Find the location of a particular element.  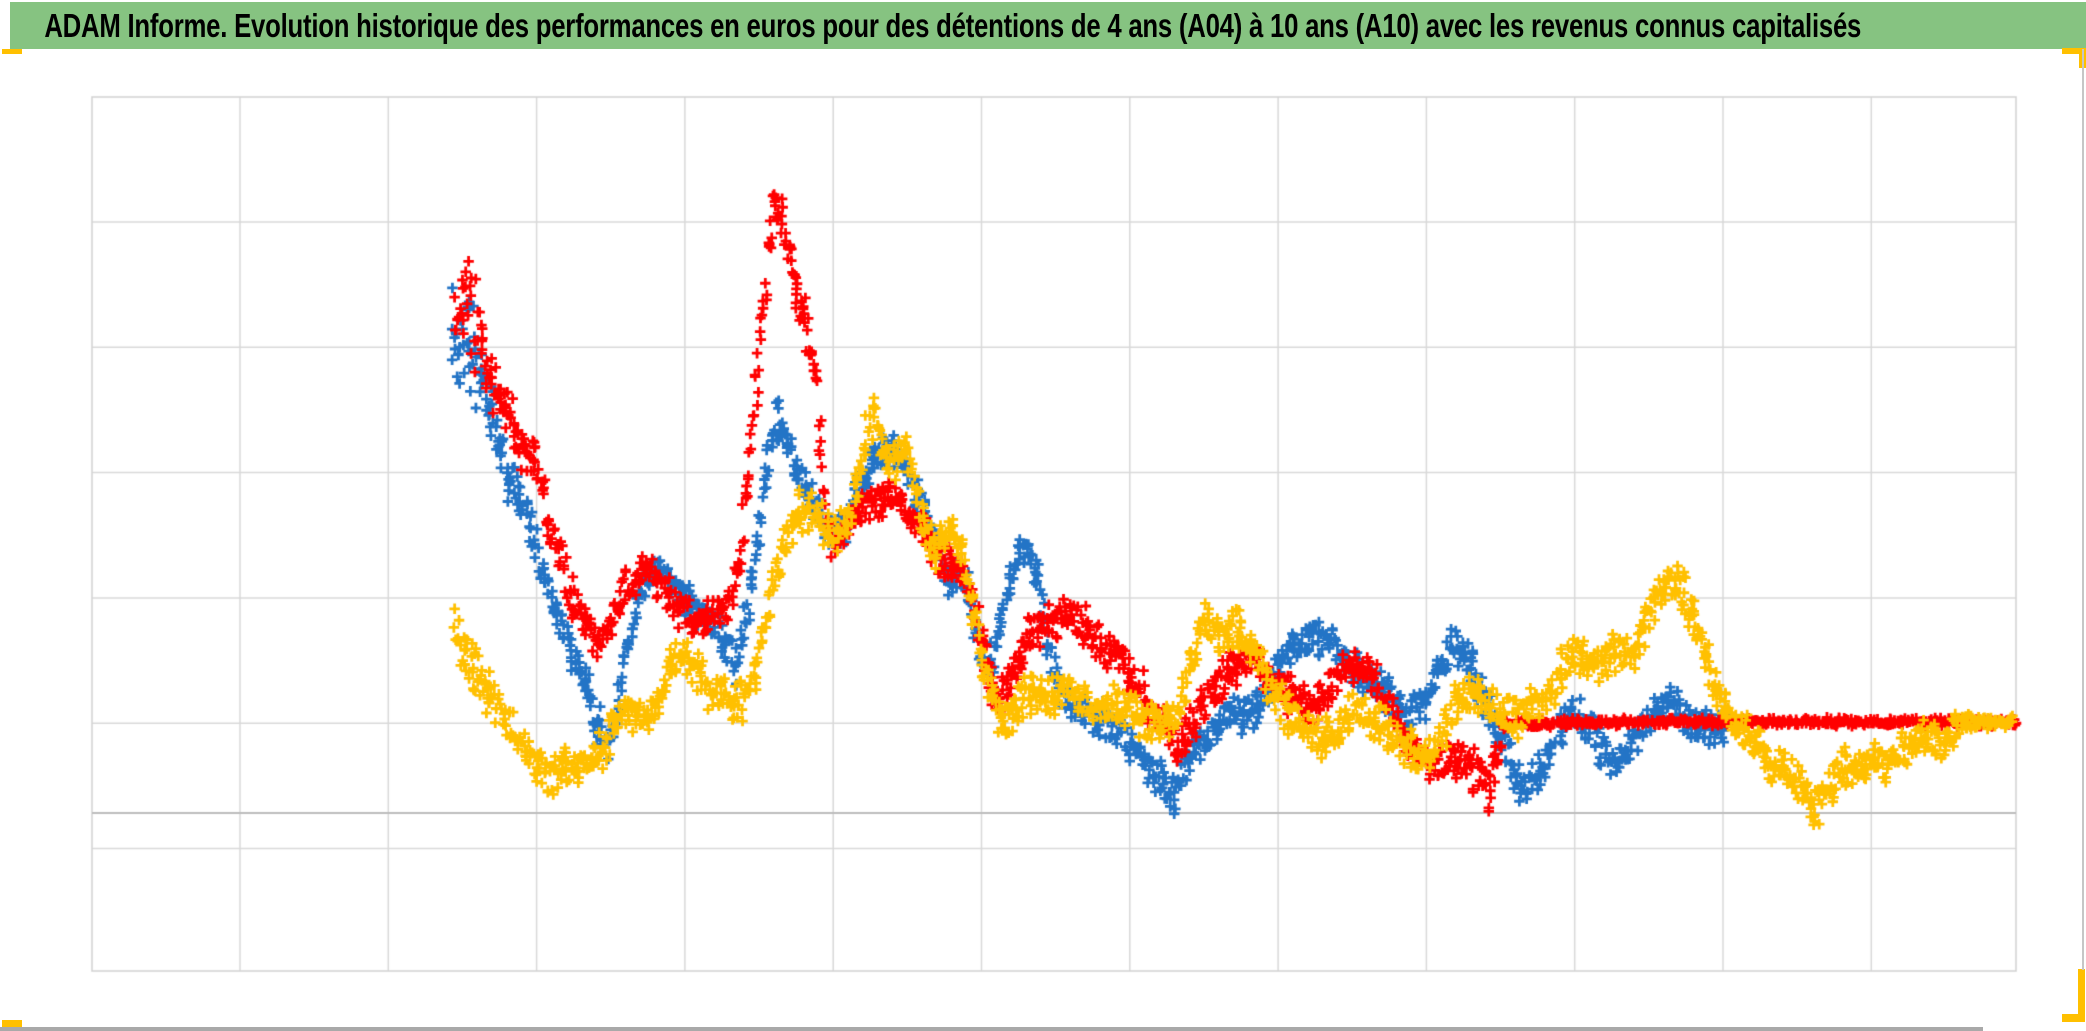

corner-mark-top-left is located at coordinates (12, 51).